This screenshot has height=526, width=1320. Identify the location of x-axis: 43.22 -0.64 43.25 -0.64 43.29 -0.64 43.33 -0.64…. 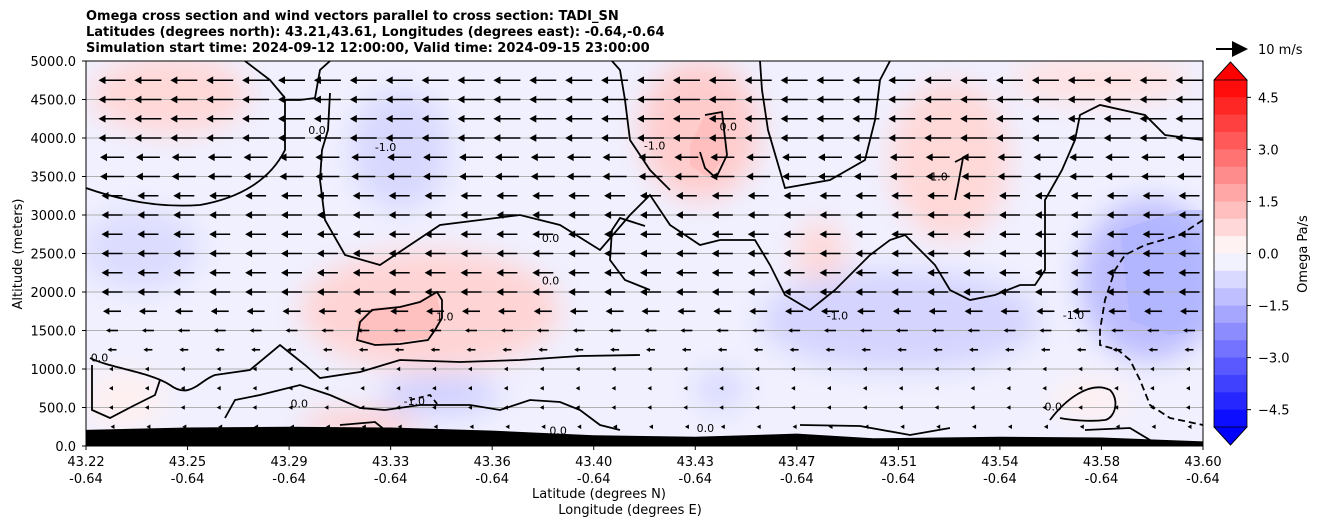
(644, 466).